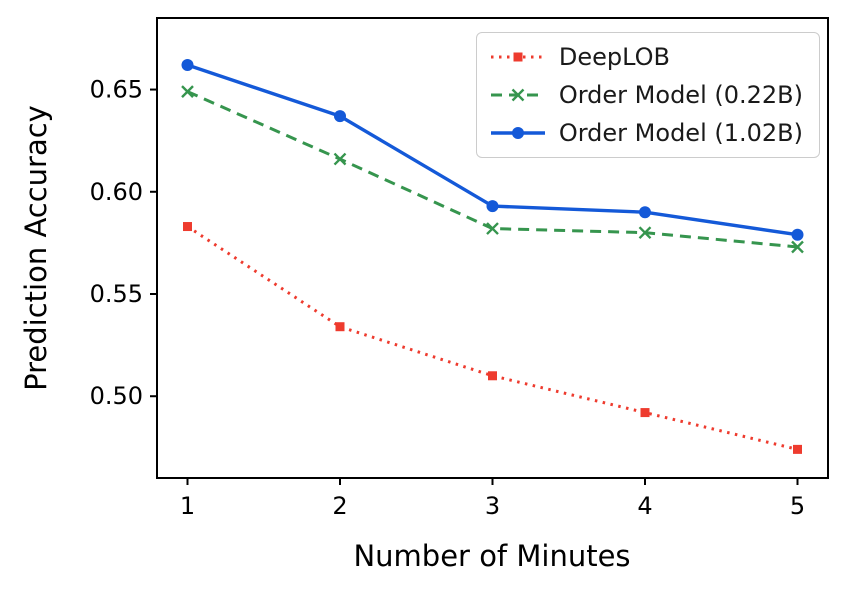  I want to click on x-tick-label: 3, so click(492, 506).